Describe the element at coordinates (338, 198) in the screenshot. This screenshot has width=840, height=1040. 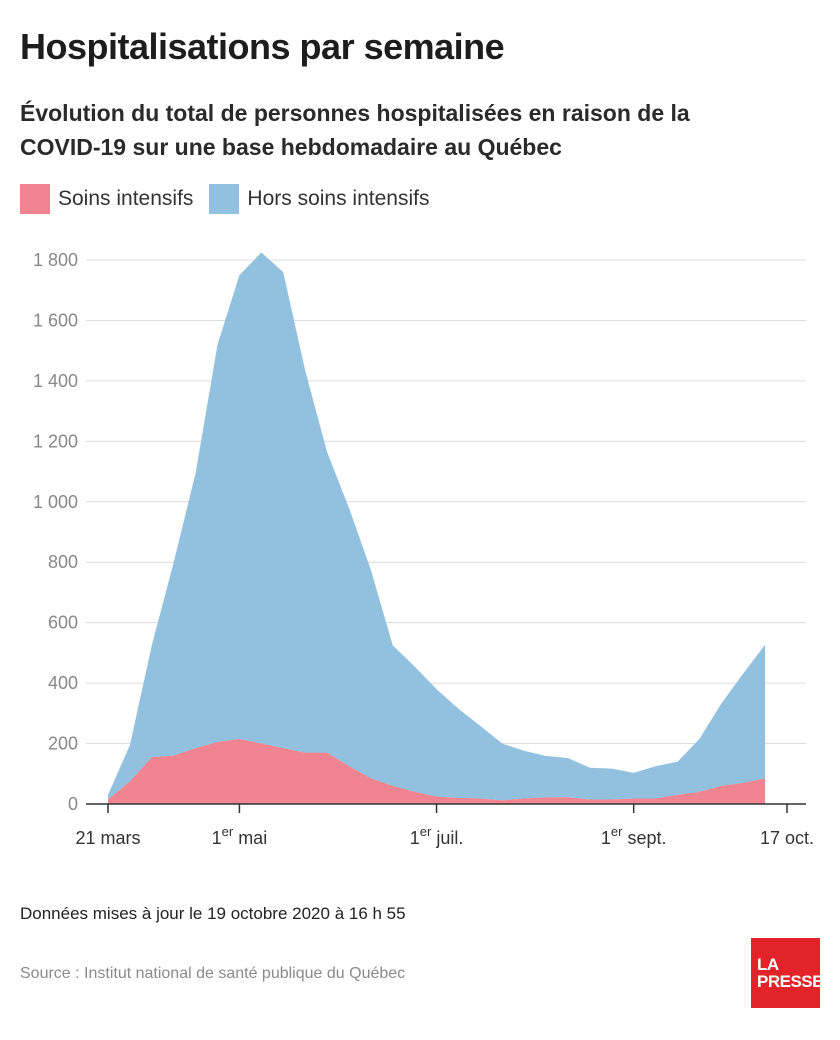
I see `legend-label-hors-soins-intensifs: Hors soins intensifs` at that location.